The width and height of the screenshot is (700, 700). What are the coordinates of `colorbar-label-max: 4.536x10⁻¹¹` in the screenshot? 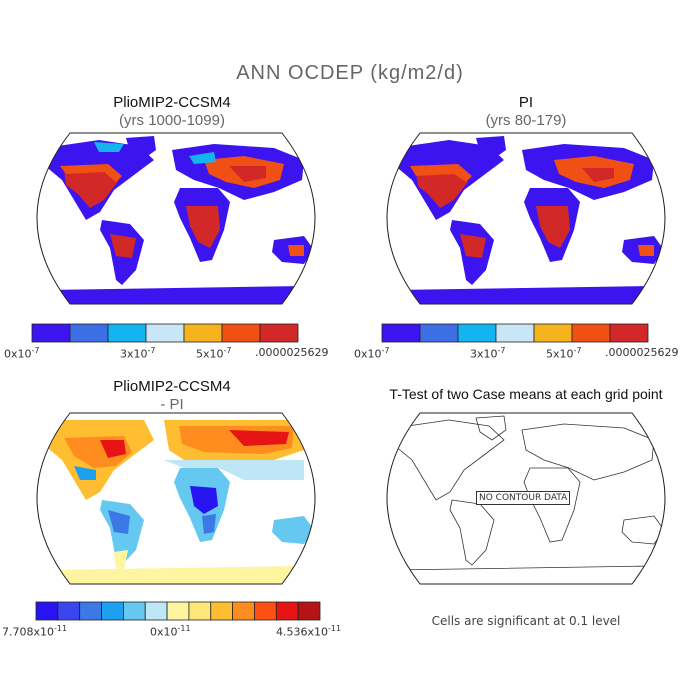 It's located at (309, 631).